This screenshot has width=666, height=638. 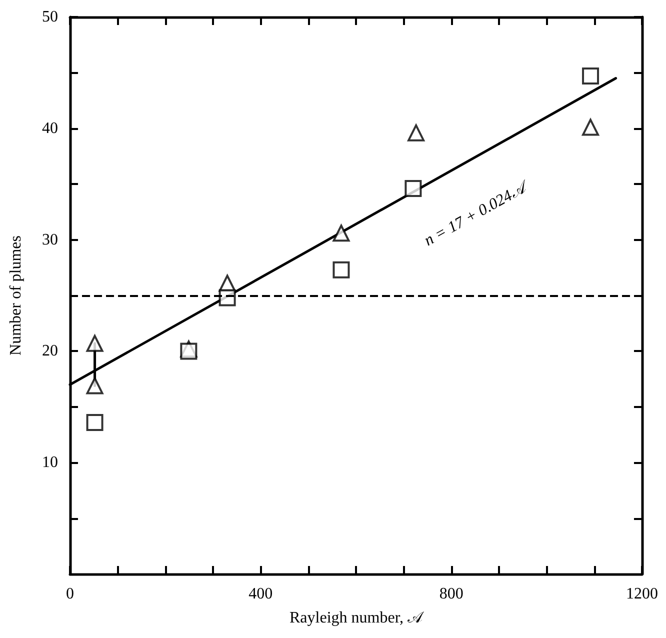 I want to click on y-tick-label: 30, so click(x=50, y=239).